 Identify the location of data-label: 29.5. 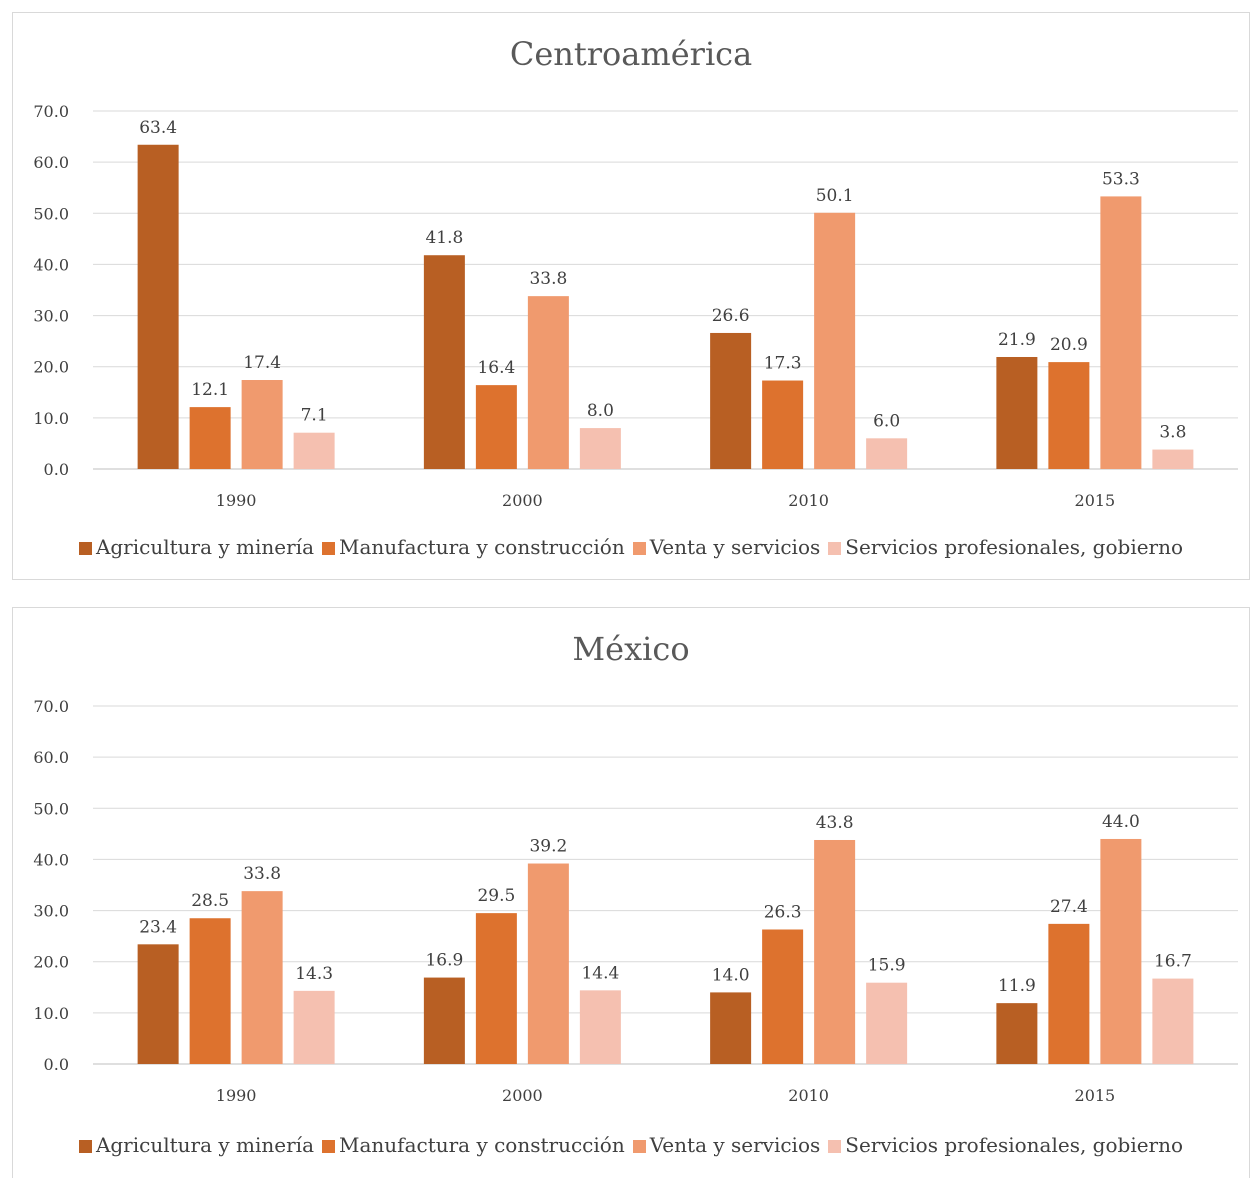
(496, 896).